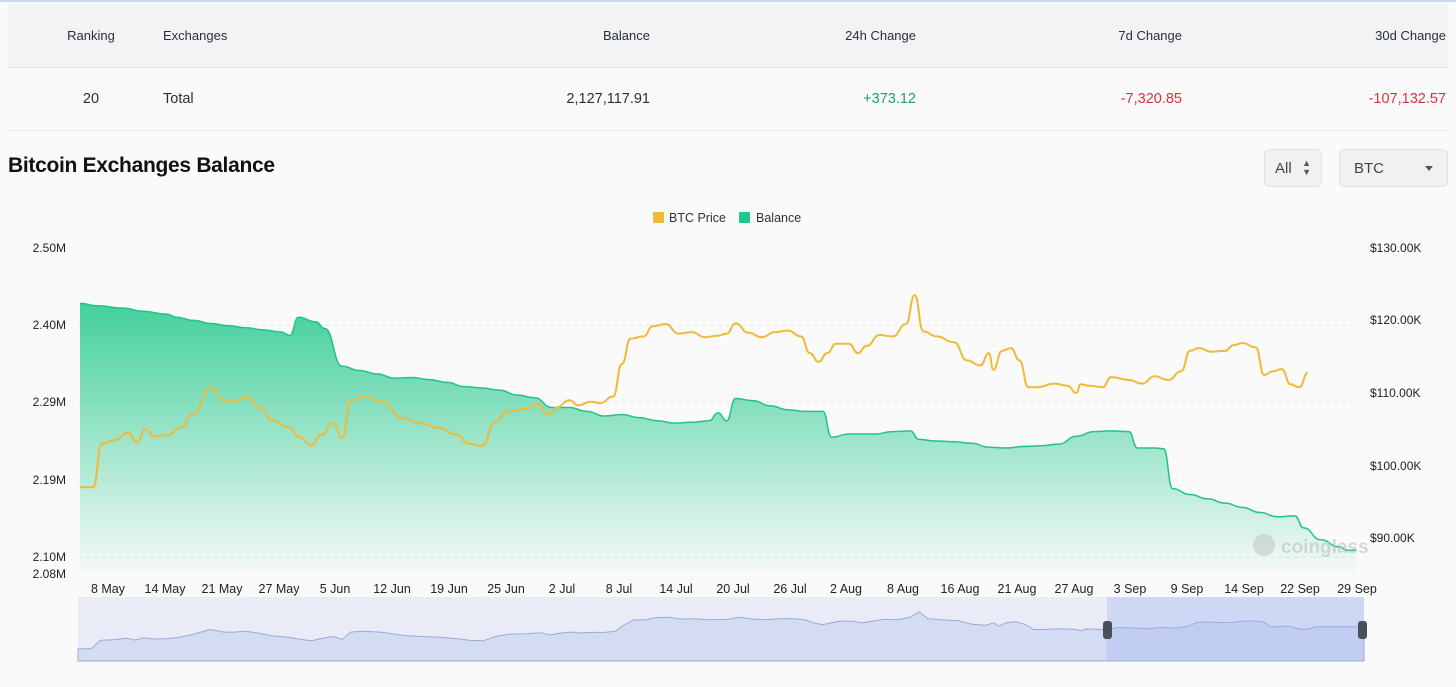 The image size is (1456, 687). What do you see at coordinates (141, 165) in the screenshot?
I see `section-title: Bitcoin Exchanges Balance` at bounding box center [141, 165].